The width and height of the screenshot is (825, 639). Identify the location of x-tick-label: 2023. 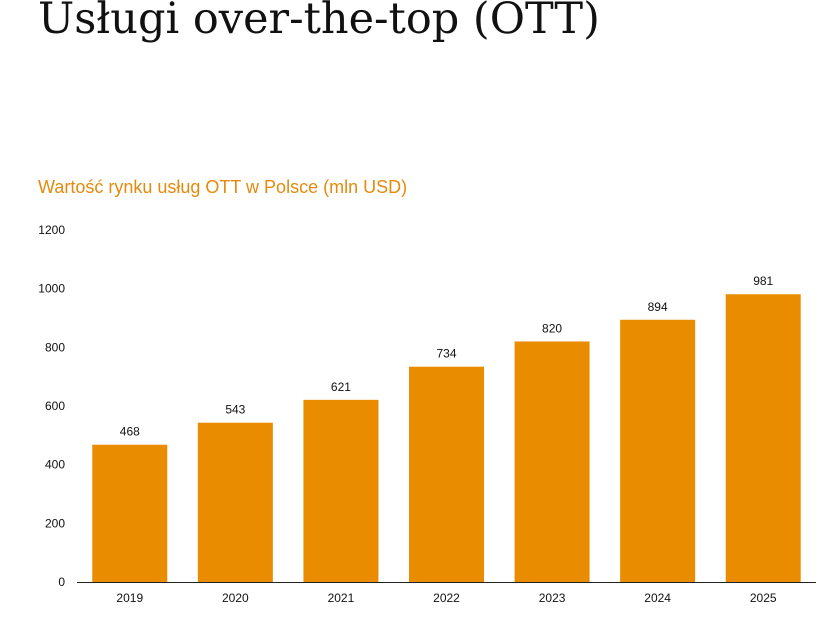
(552, 598).